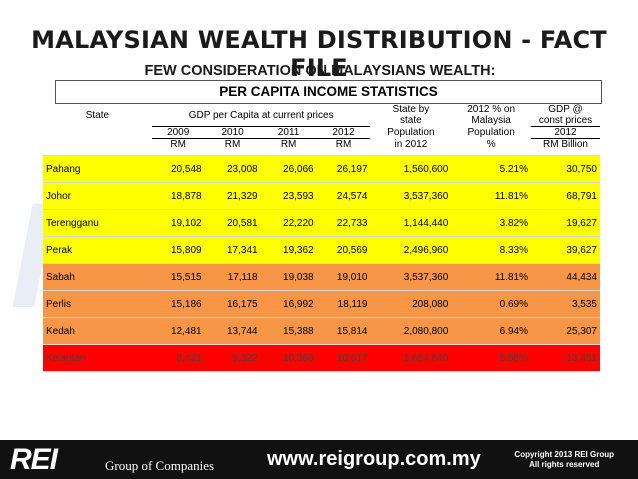  Describe the element at coordinates (288, 304) in the screenshot. I see `cell-gdp-2011: 16,992` at that location.